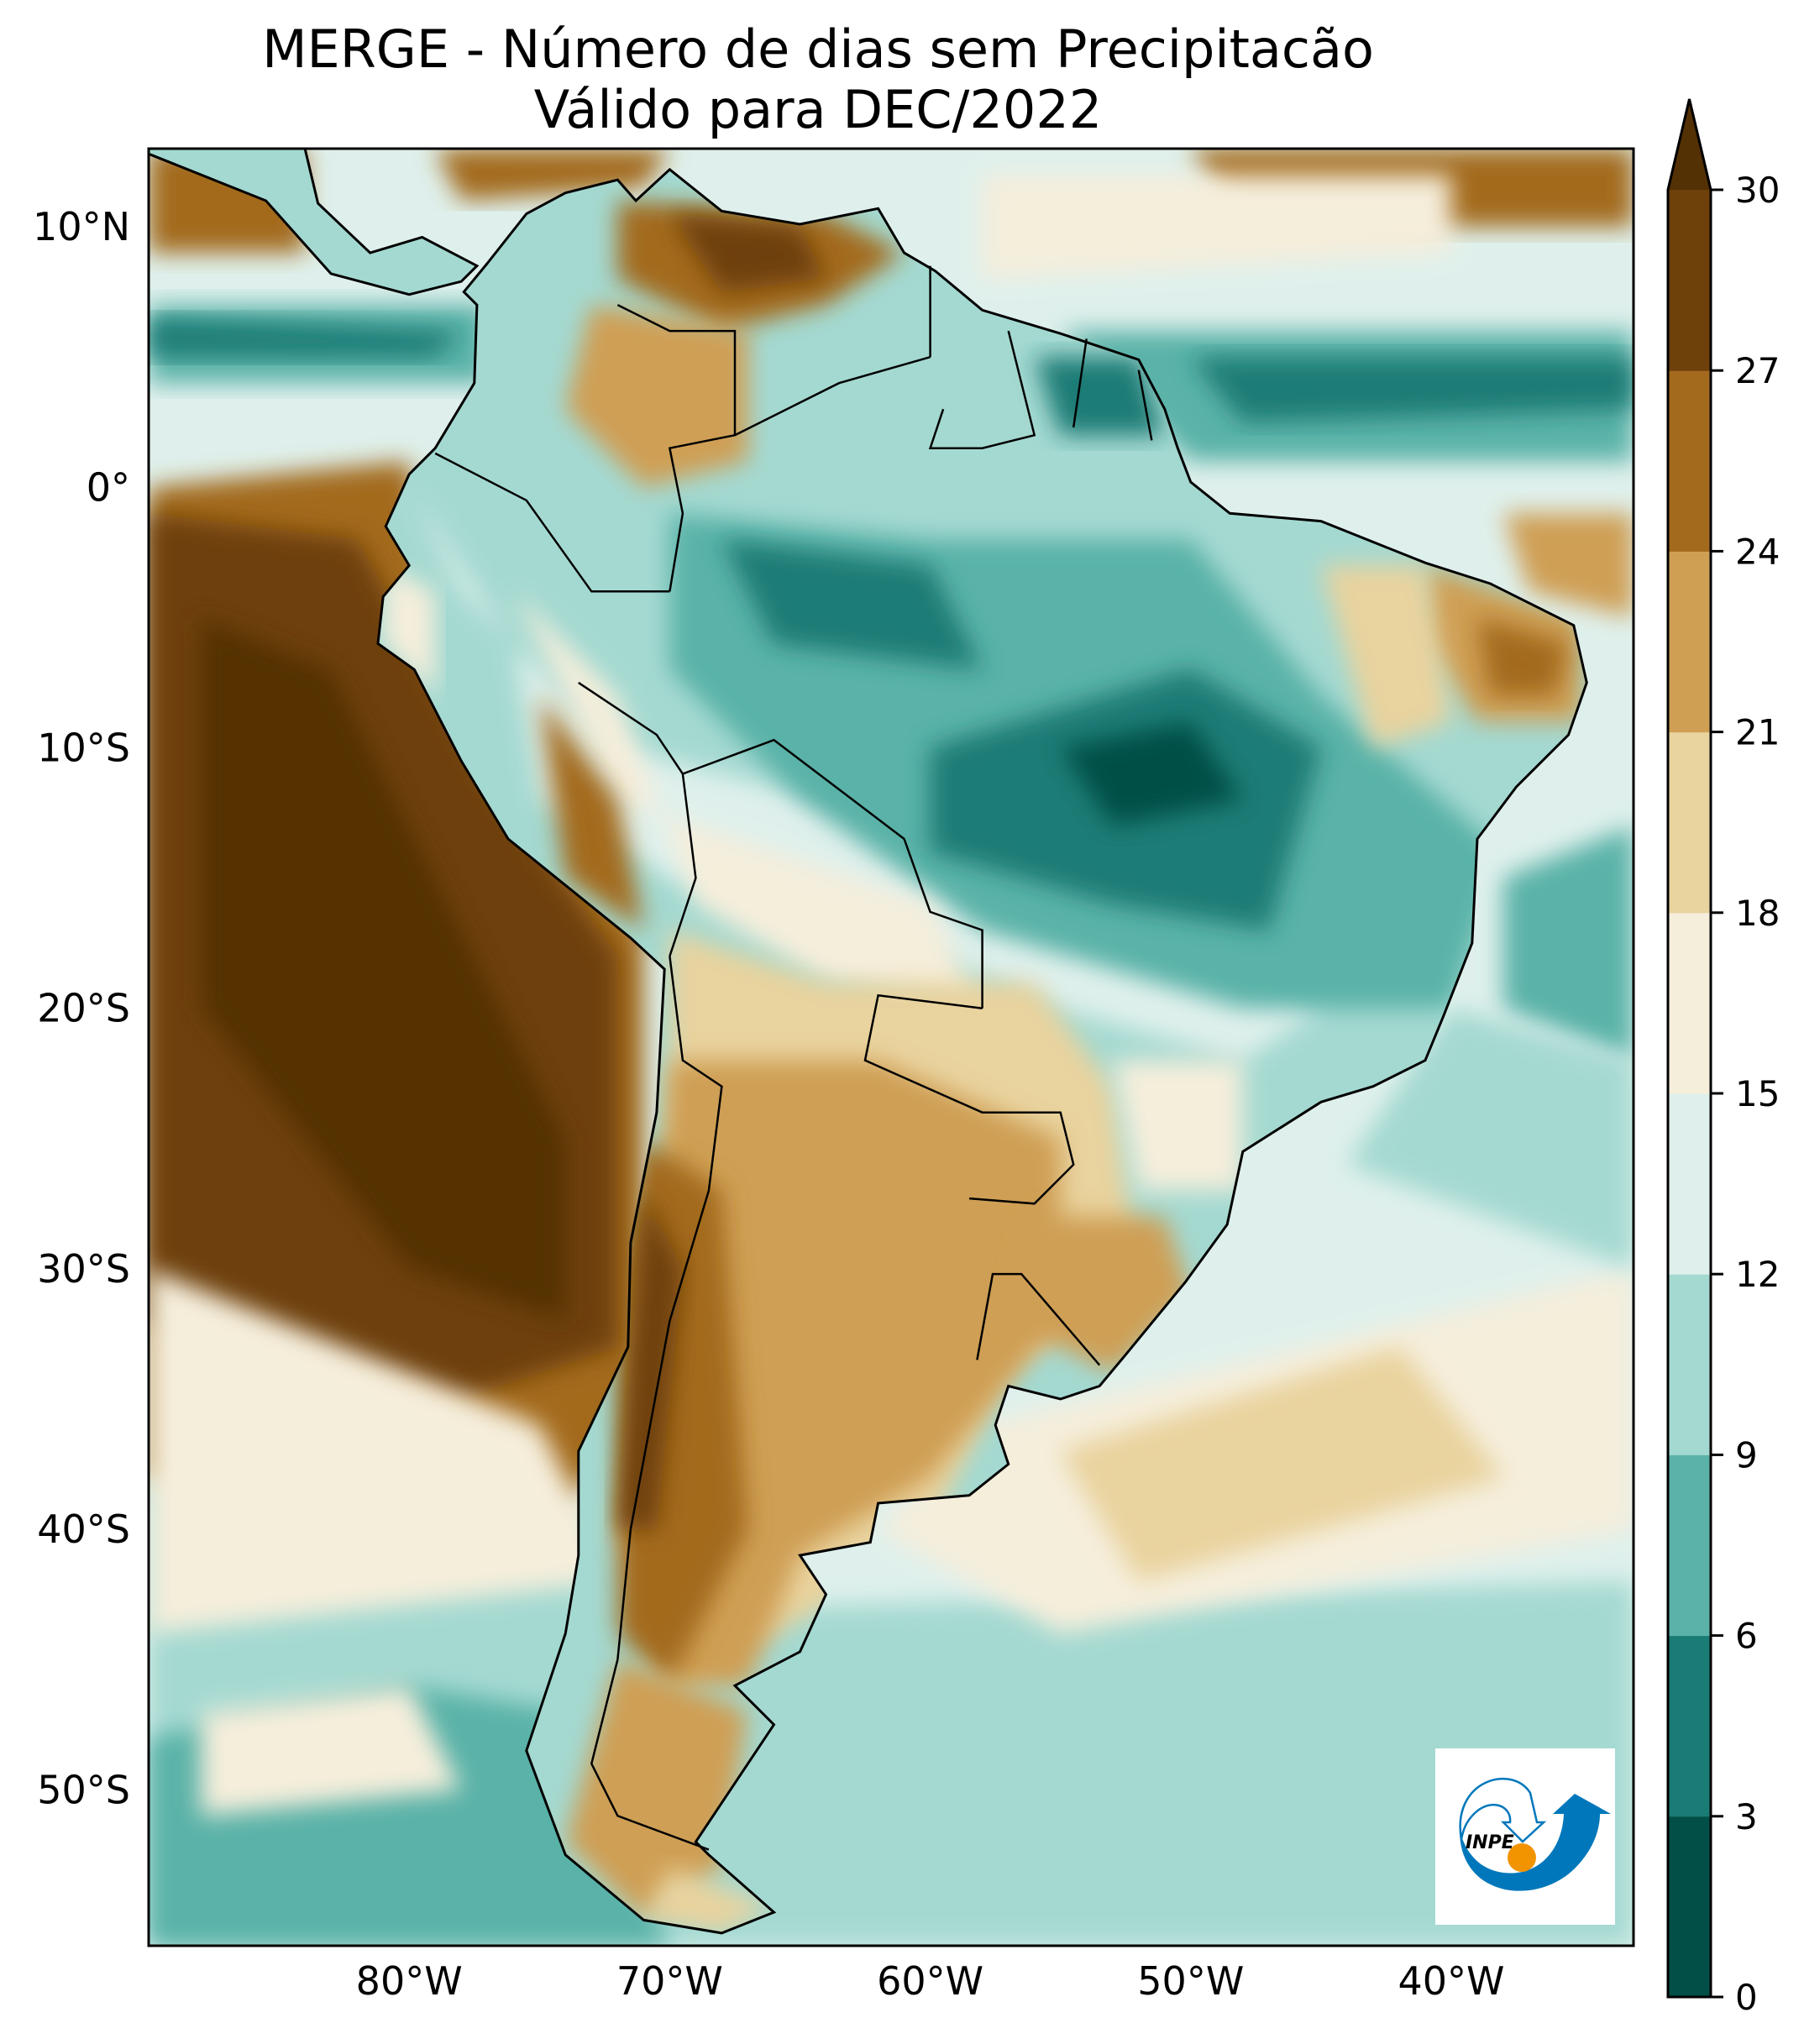 The width and height of the screenshot is (1804, 2044). What do you see at coordinates (1746, 1636) in the screenshot?
I see `colorbar-tick-label: 6` at bounding box center [1746, 1636].